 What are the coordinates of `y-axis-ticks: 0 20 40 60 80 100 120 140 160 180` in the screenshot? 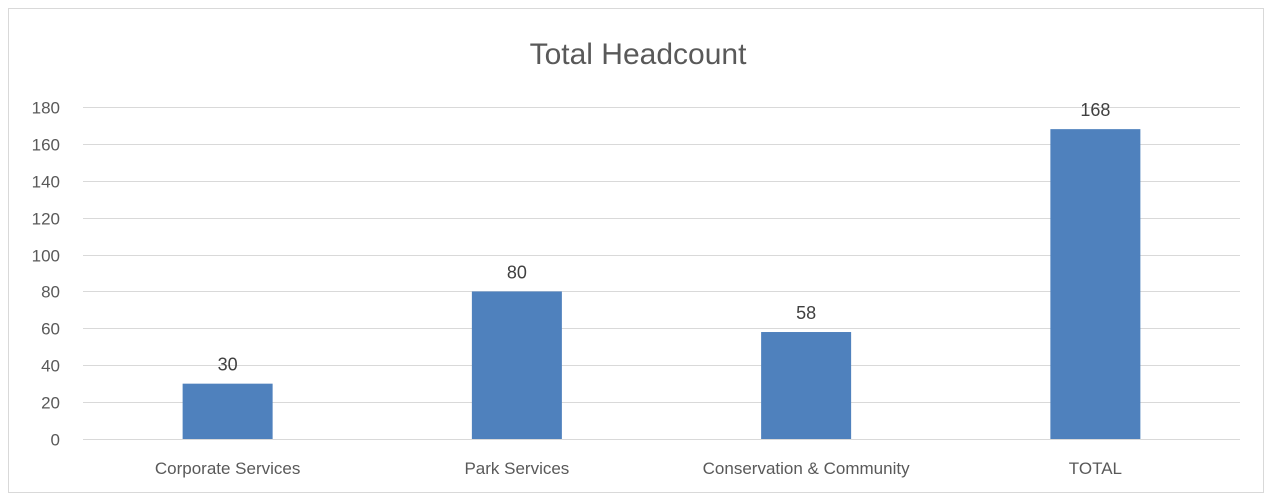 It's located at (46, 274).